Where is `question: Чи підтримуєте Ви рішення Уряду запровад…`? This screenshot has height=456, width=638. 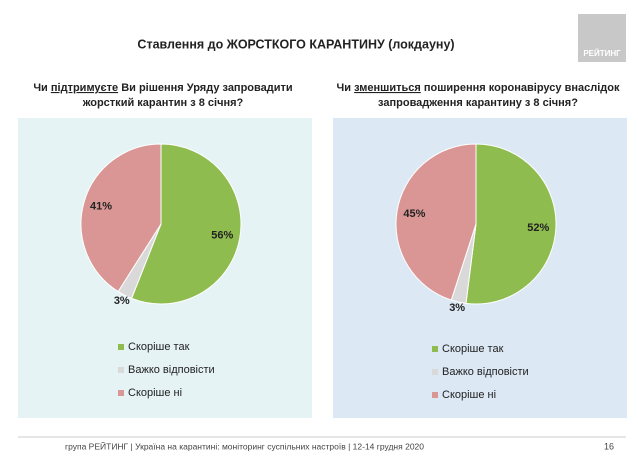 question: Чи підтримуєте Ви рішення Уряду запровад… is located at coordinates (162, 88).